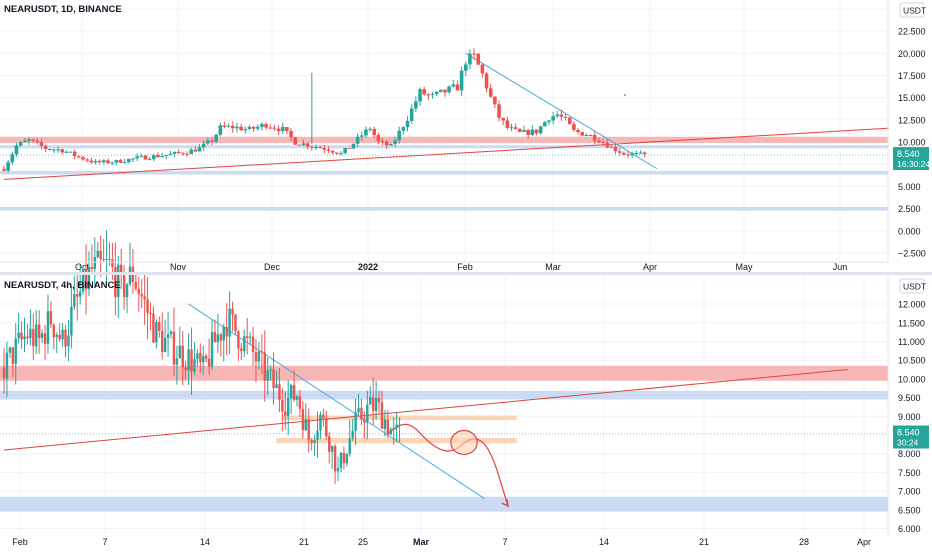  I want to click on price-axis-bg, so click(910, 131).